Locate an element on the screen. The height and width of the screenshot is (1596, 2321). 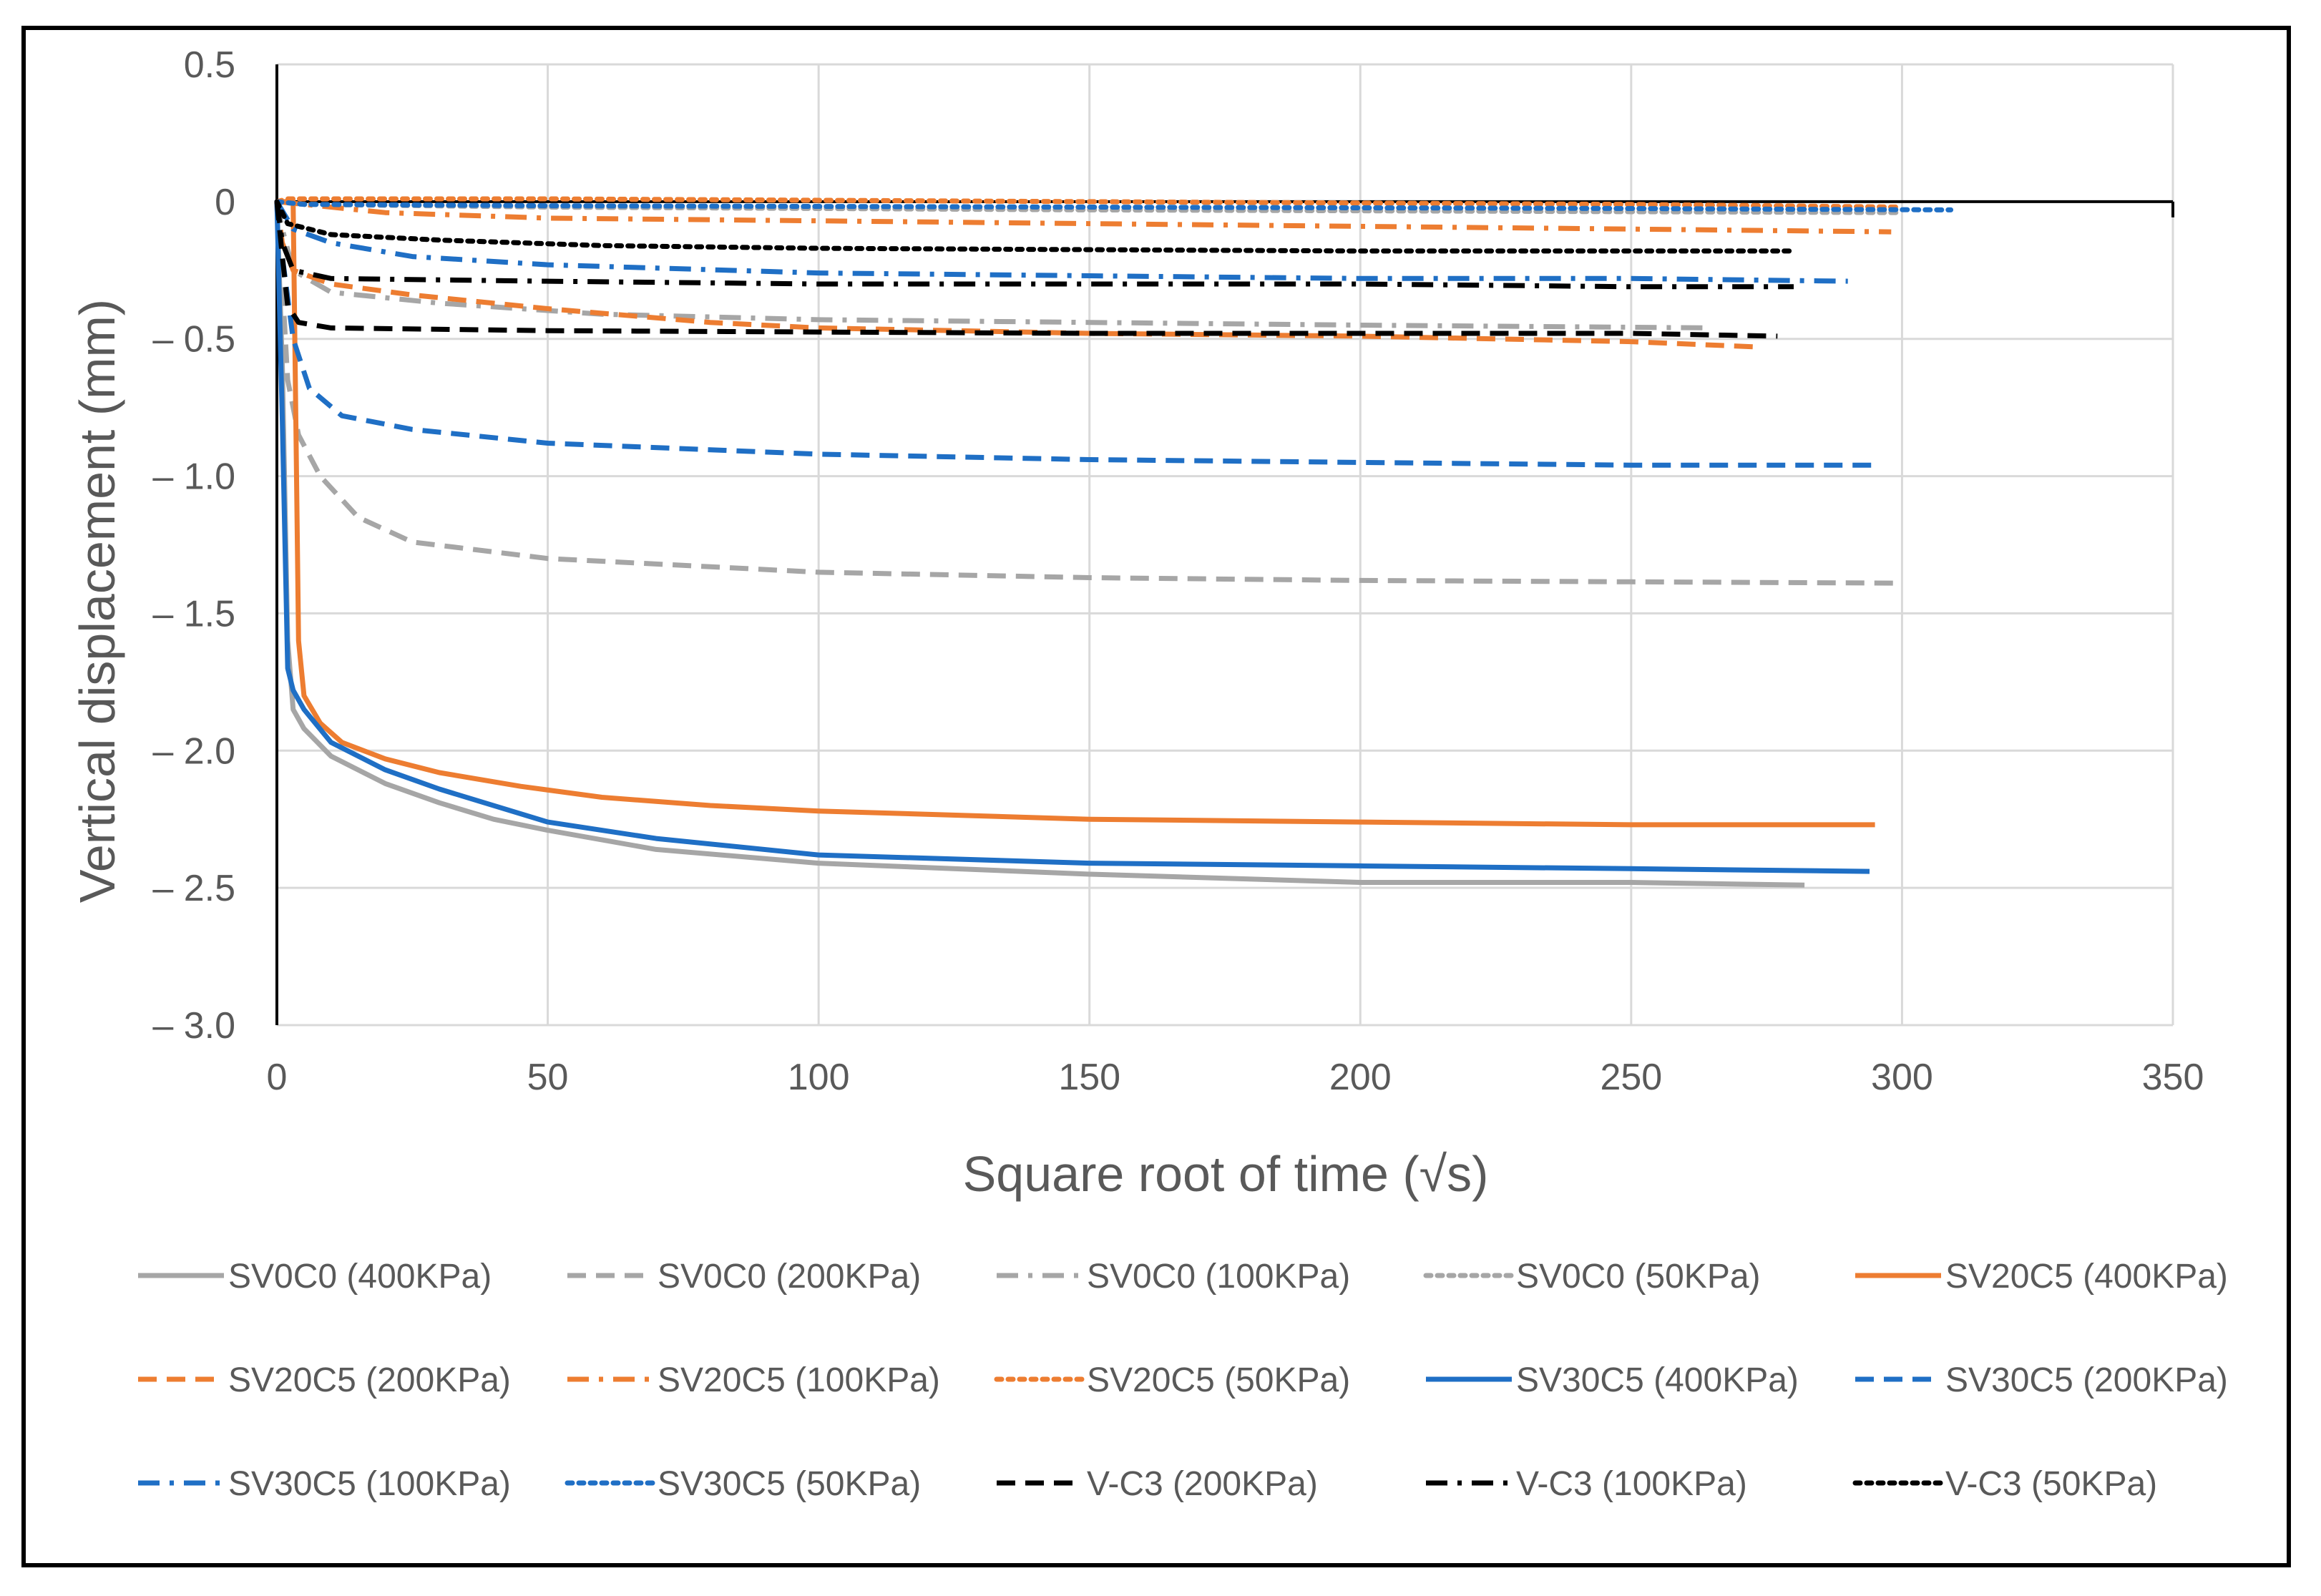
x-tick-label: 100 is located at coordinates (819, 1077).